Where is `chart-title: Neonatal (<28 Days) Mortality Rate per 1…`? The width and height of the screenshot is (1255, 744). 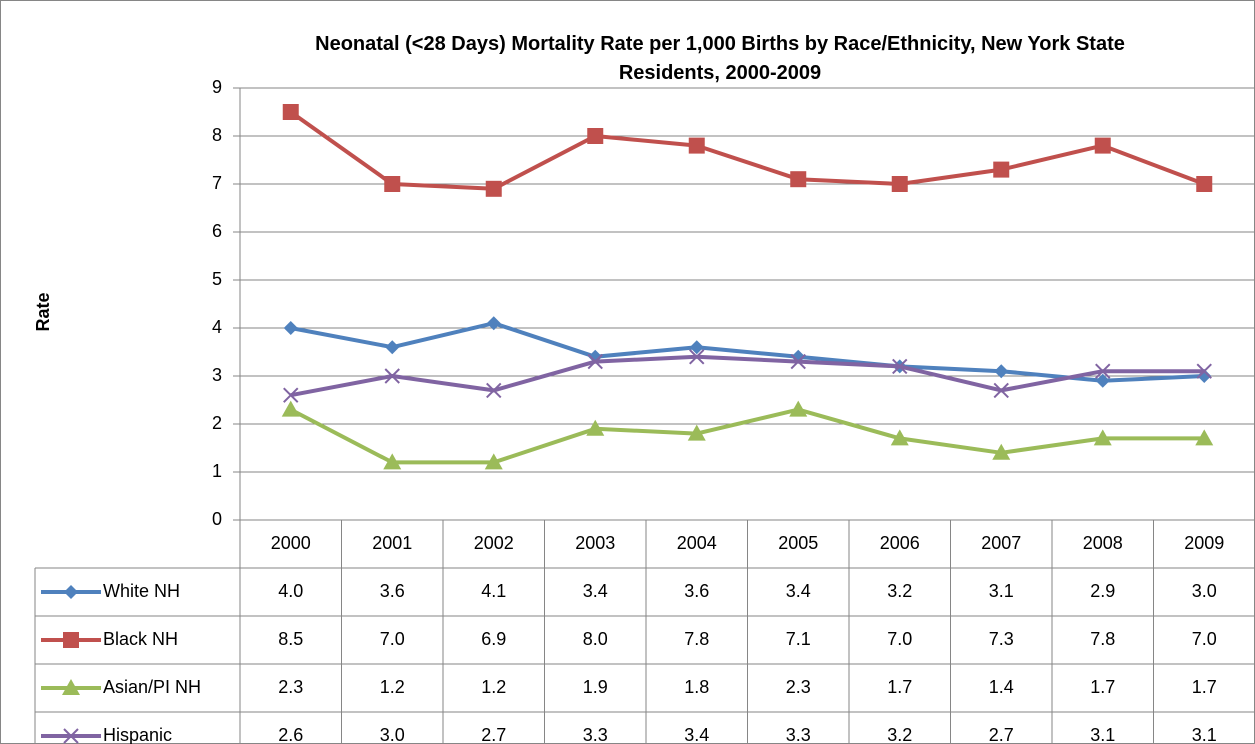
chart-title: Neonatal (<28 Days) Mortality Rate per 1… is located at coordinates (720, 58).